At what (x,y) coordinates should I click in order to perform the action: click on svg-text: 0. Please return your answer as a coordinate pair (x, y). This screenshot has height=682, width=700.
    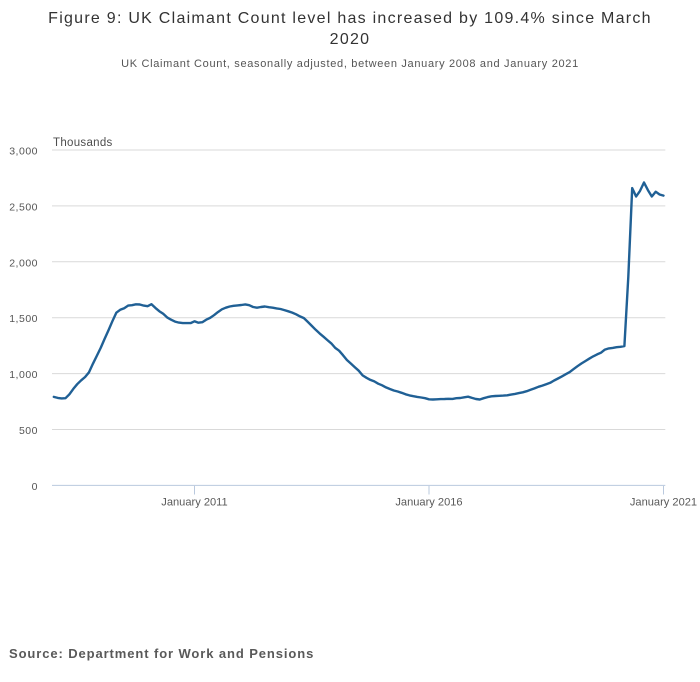
    Looking at the image, I should click on (35, 487).